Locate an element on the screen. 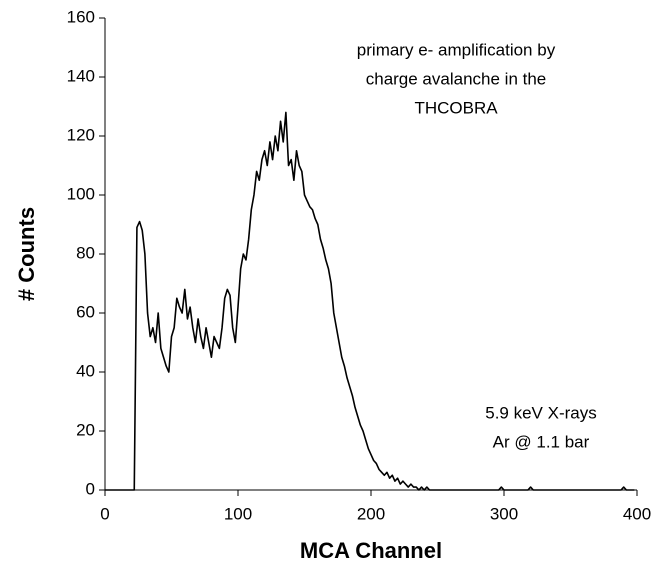 This screenshot has width=657, height=566. x-tick-label: 100 is located at coordinates (238, 513).